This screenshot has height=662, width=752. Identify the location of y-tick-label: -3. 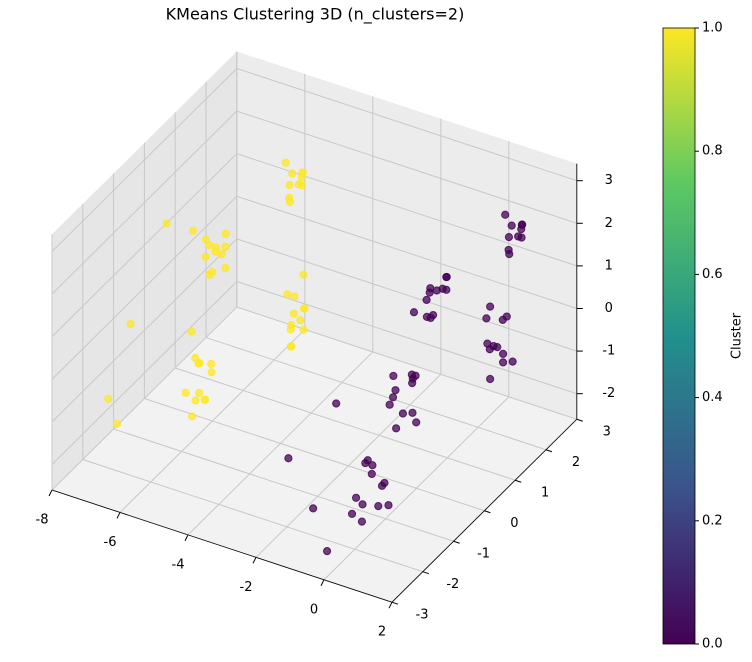
(422, 615).